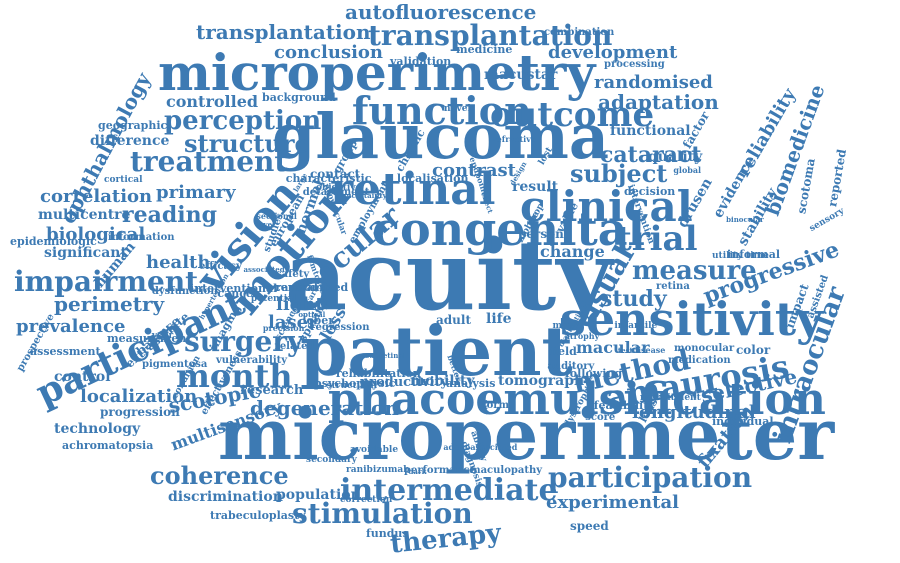  What do you see at coordinates (84, 215) in the screenshot?
I see `word-multicentre: multicentre` at bounding box center [84, 215].